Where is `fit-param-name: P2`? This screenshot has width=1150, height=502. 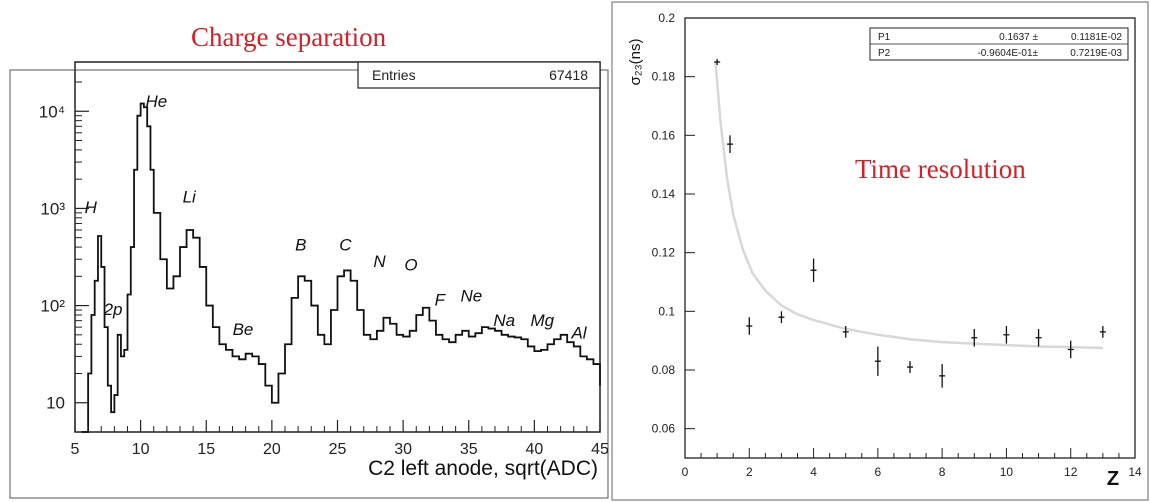 fit-param-name: P2 is located at coordinates (884, 53).